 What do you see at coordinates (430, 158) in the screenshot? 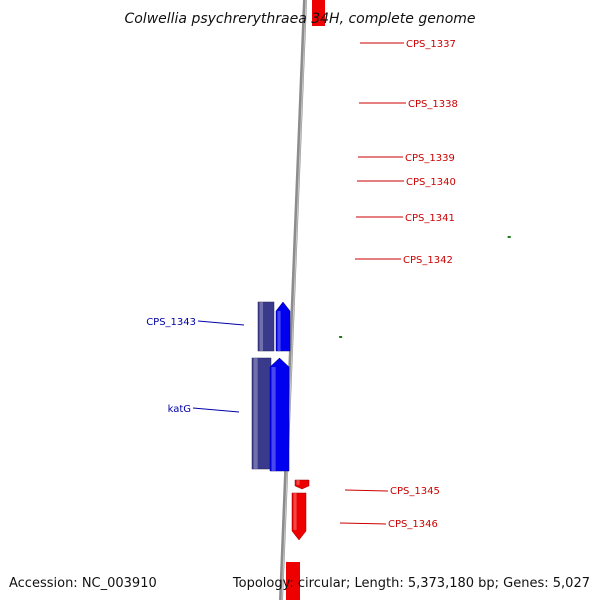
I see `gene-label-CPS_1339: CPS_1339` at bounding box center [430, 158].